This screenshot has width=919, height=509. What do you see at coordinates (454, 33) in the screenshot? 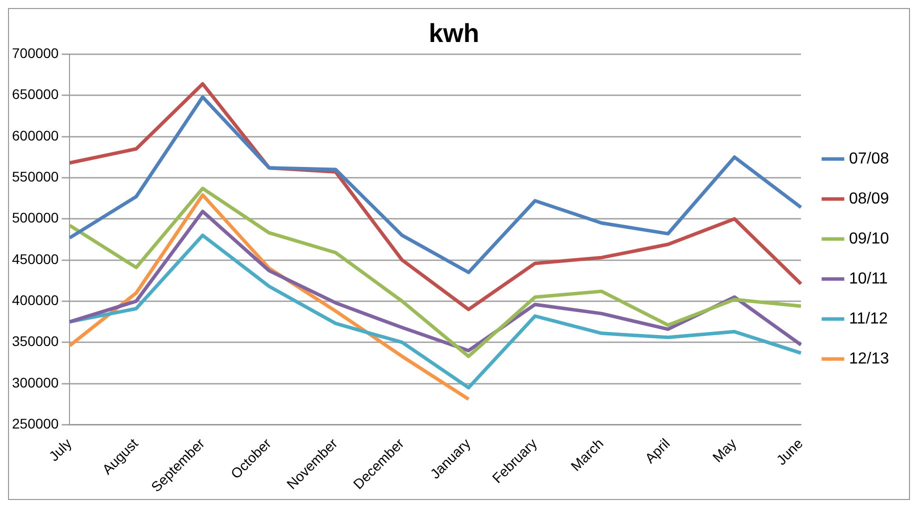
I see `chart-title: kwh` at bounding box center [454, 33].